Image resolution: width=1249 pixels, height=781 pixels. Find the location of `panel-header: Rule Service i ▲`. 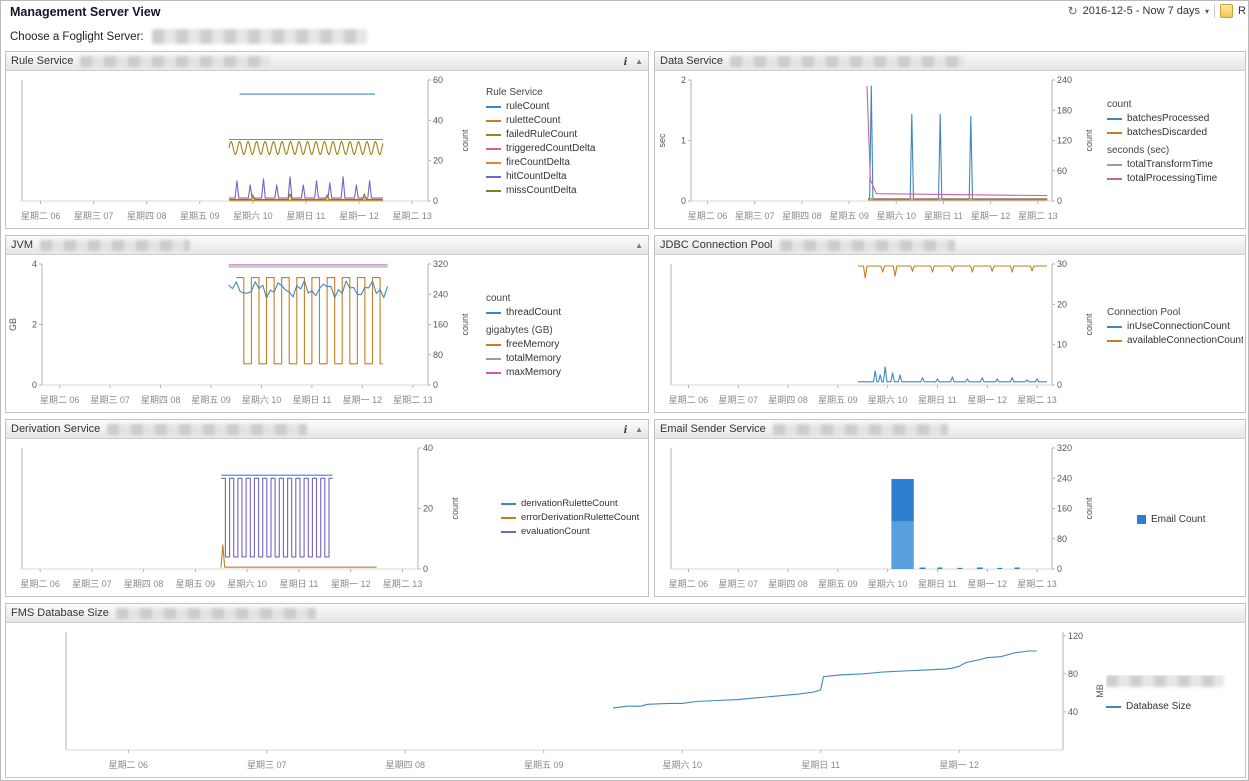

panel-header: Rule Service i ▲ is located at coordinates (327, 61).